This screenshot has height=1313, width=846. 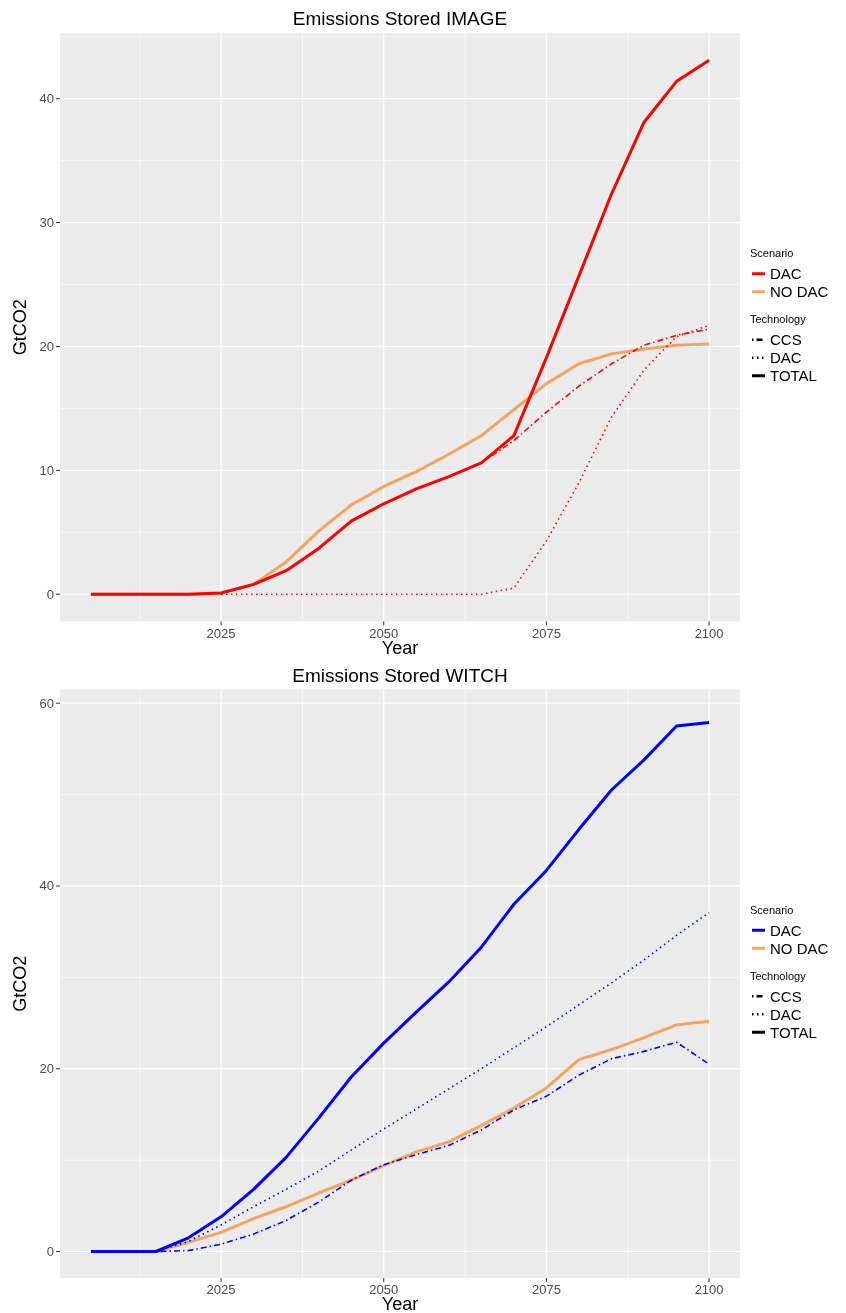 I want to click on chart-title: Emissions Stored WITCH, so click(x=400, y=675).